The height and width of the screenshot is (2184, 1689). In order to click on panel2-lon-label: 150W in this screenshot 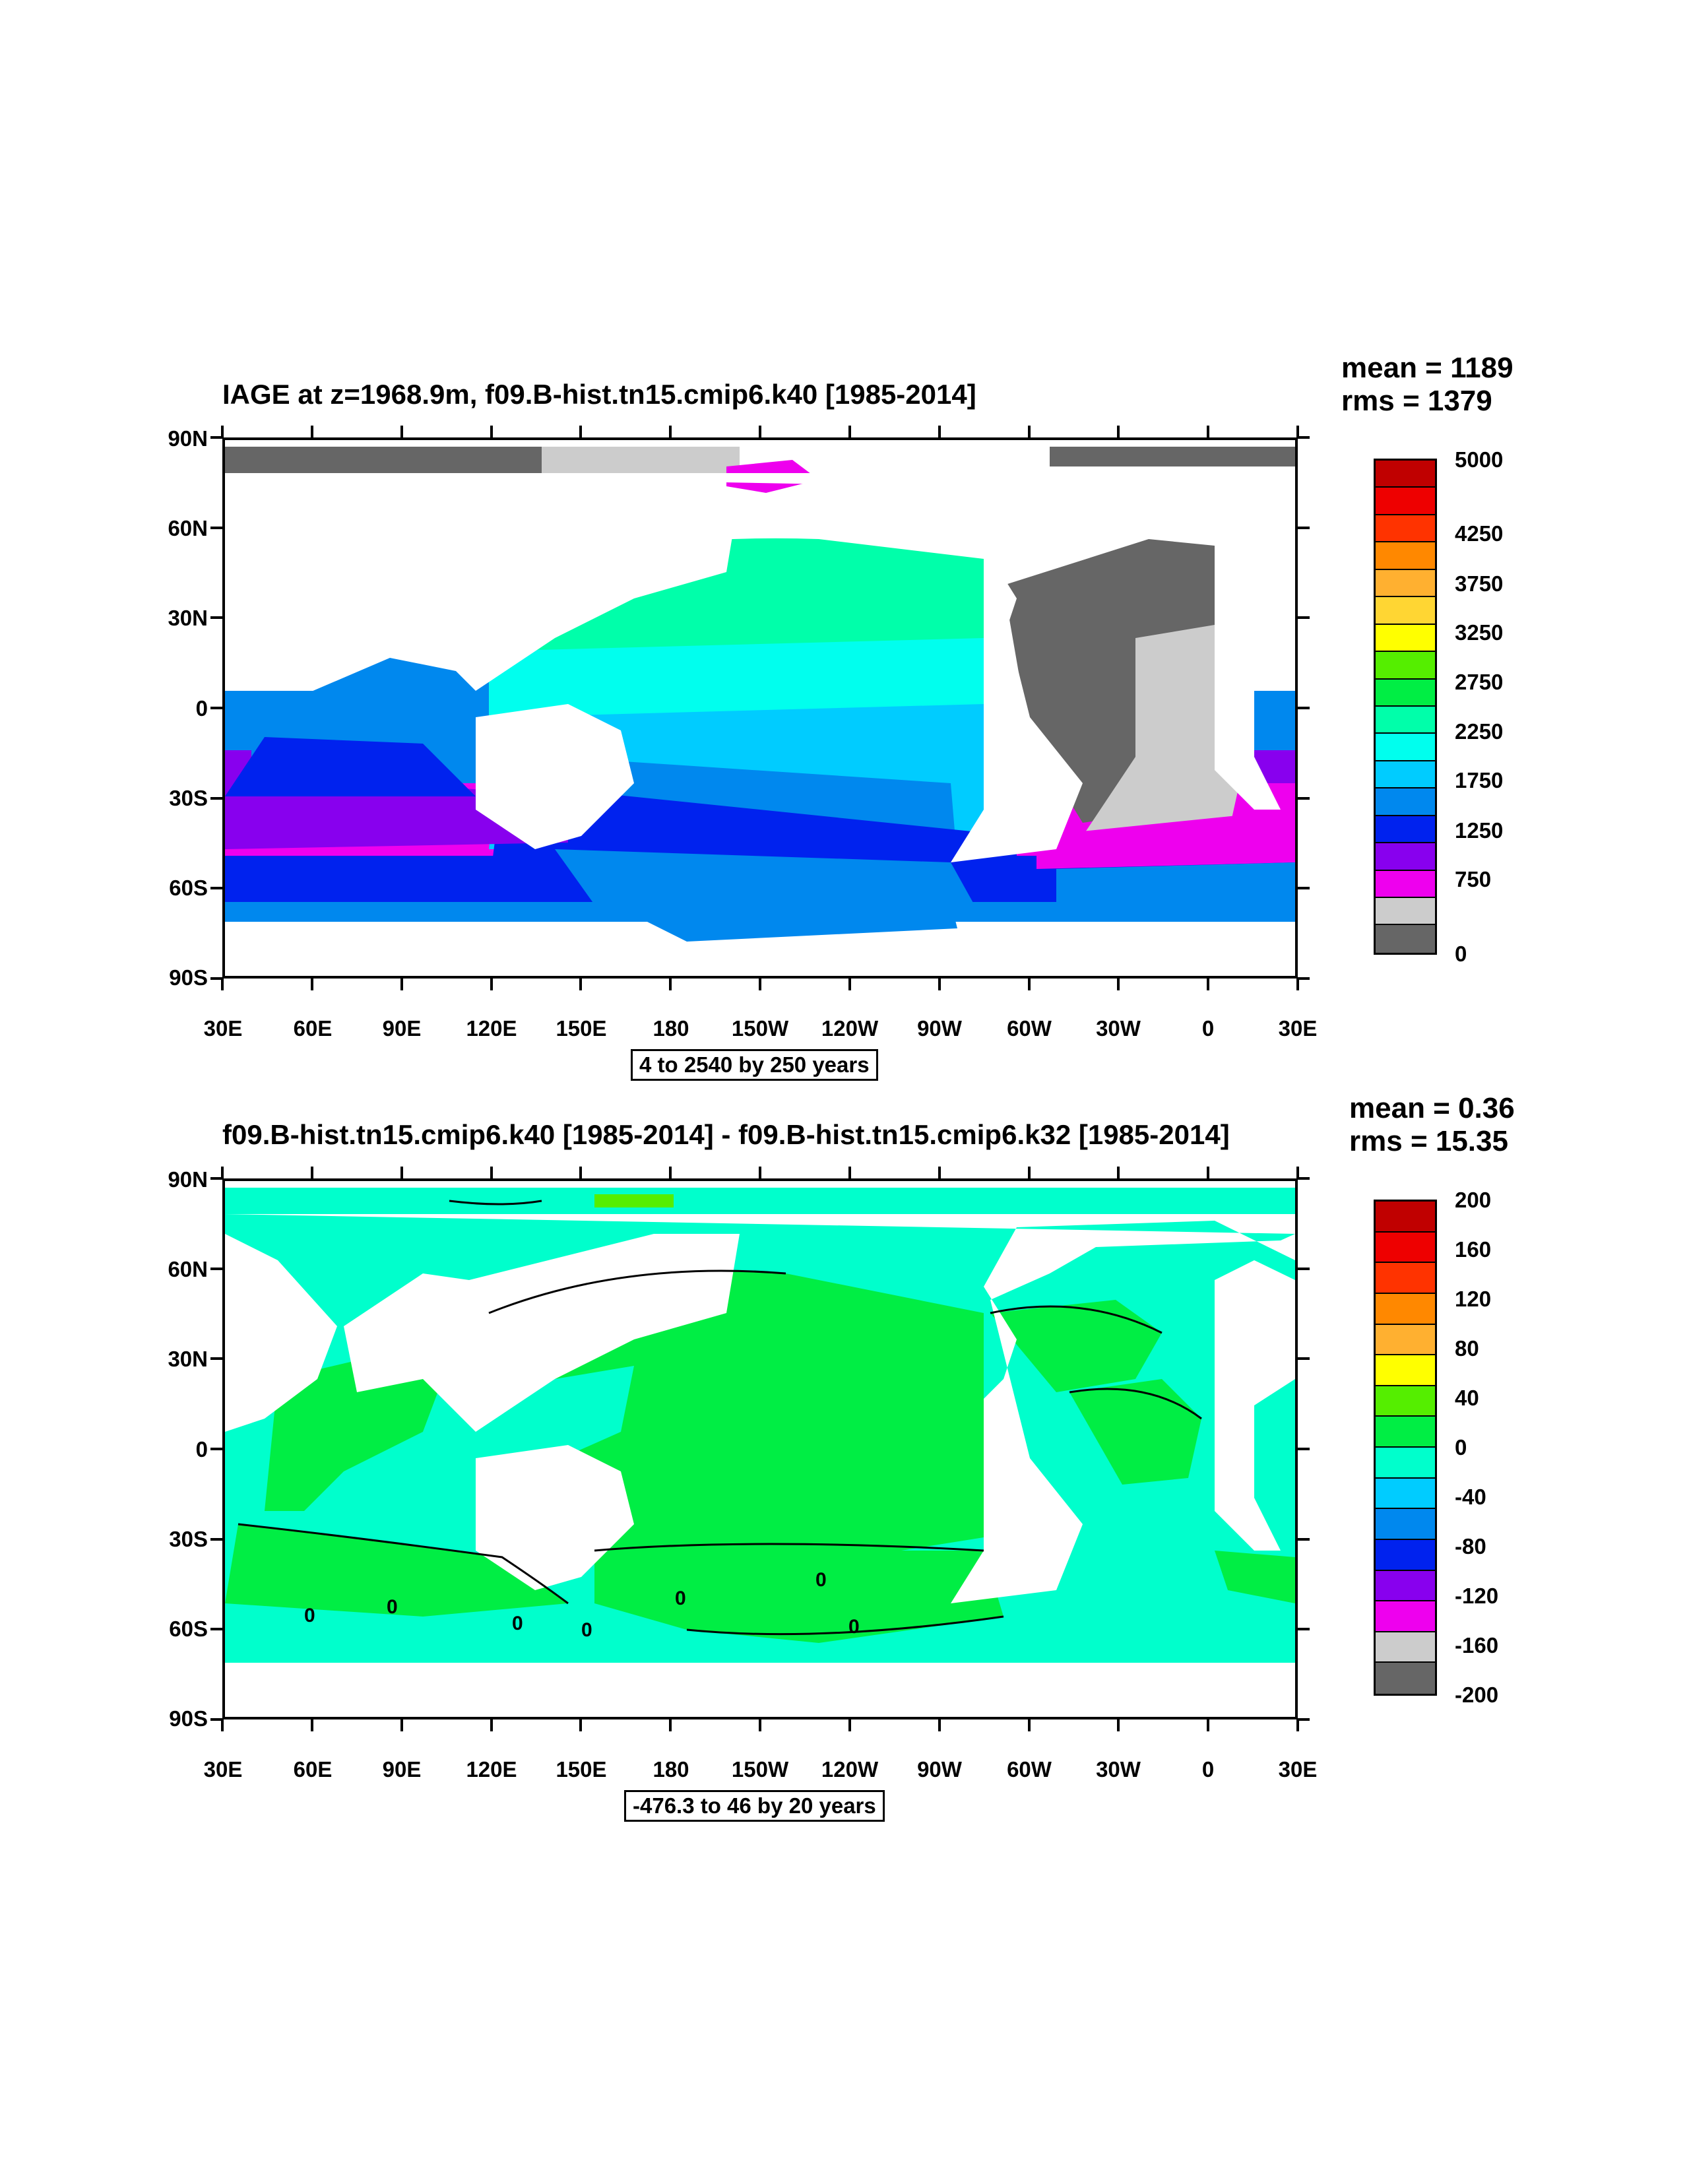, I will do `click(760, 1769)`.